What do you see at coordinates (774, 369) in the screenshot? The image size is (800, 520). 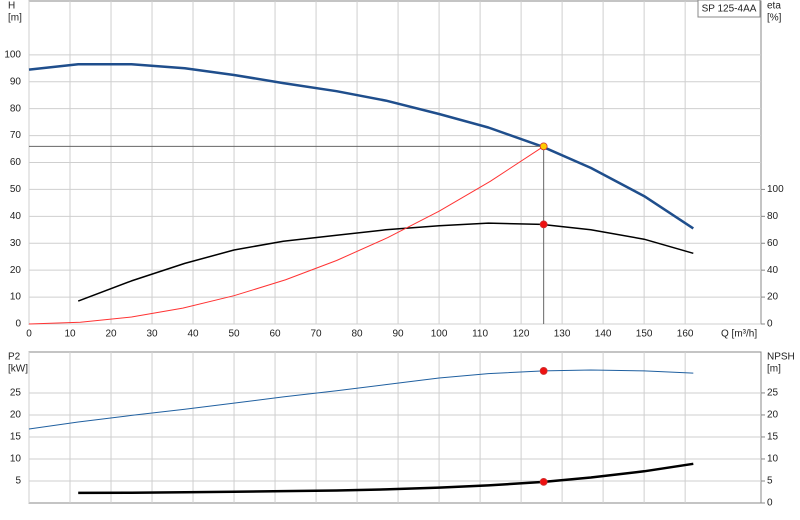 I see `y2-axis-unit: [m]` at bounding box center [774, 369].